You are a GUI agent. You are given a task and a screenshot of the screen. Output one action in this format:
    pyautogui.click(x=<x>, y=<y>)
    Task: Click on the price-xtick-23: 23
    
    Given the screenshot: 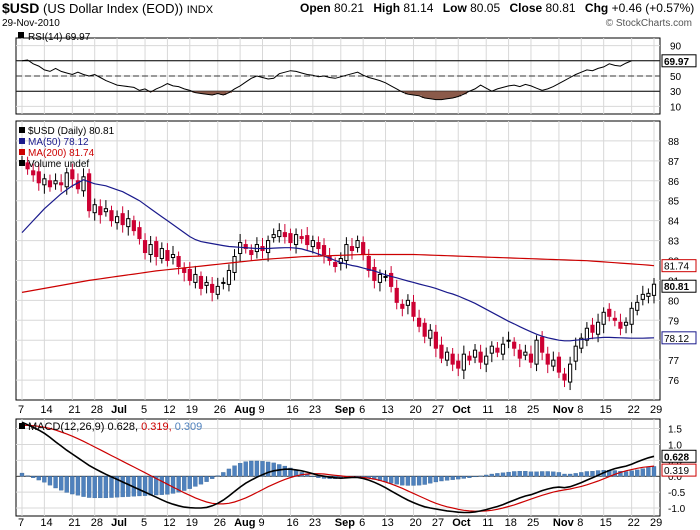 What is the action you would take?
    pyautogui.click(x=315, y=410)
    